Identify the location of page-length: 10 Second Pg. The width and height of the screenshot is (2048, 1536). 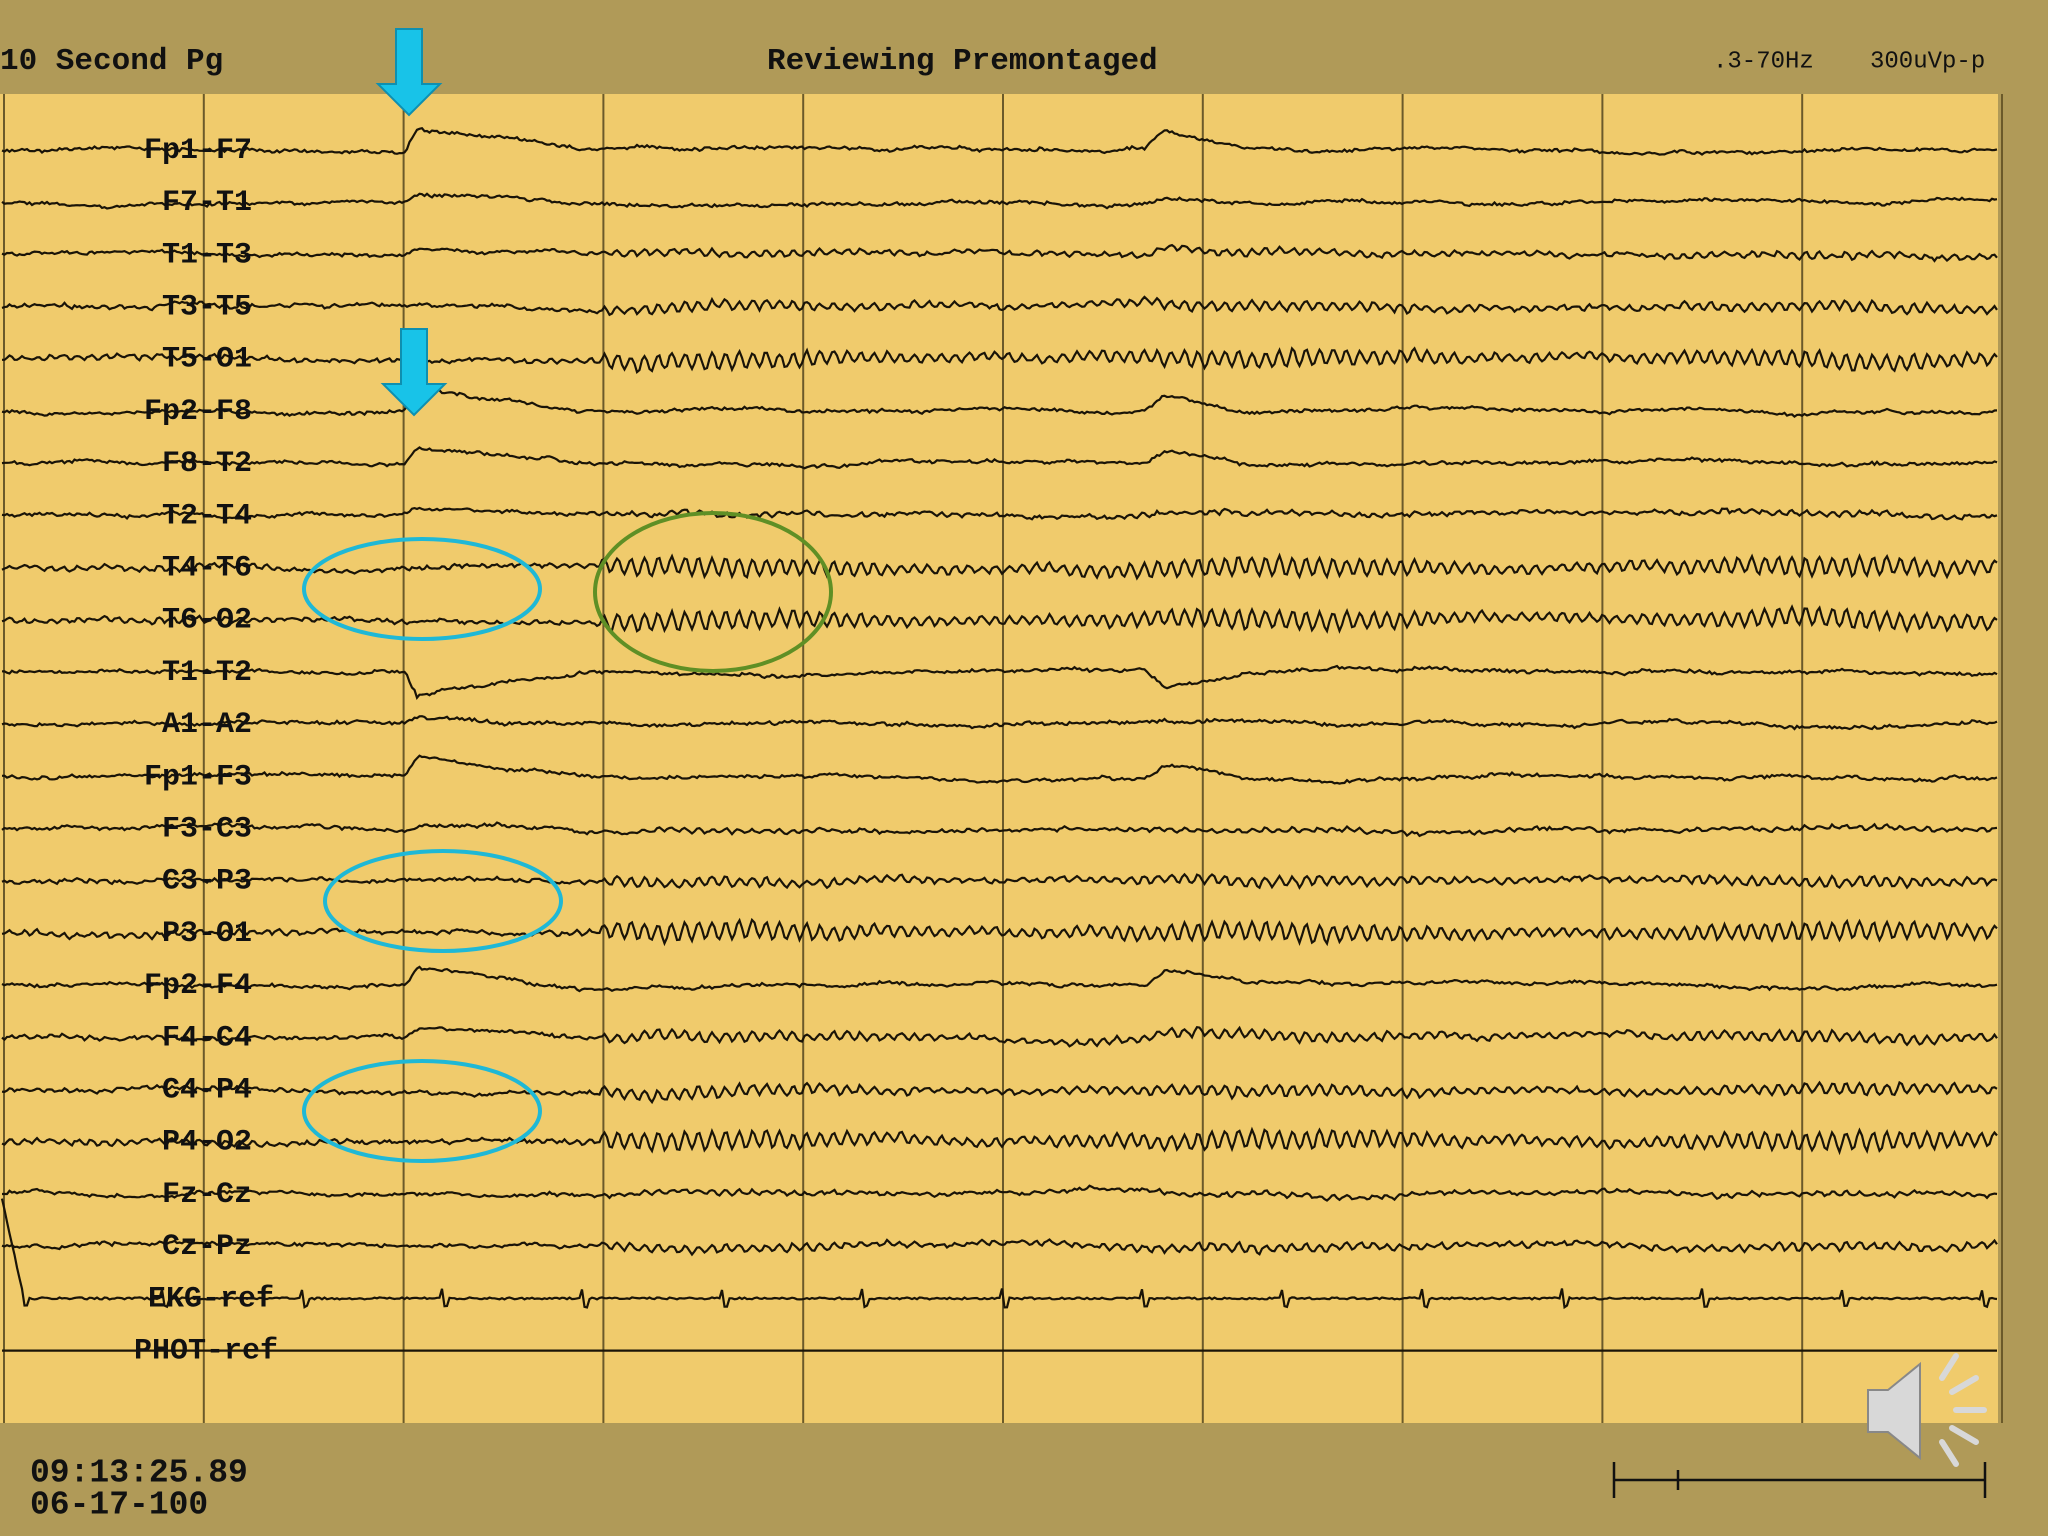
(111, 61).